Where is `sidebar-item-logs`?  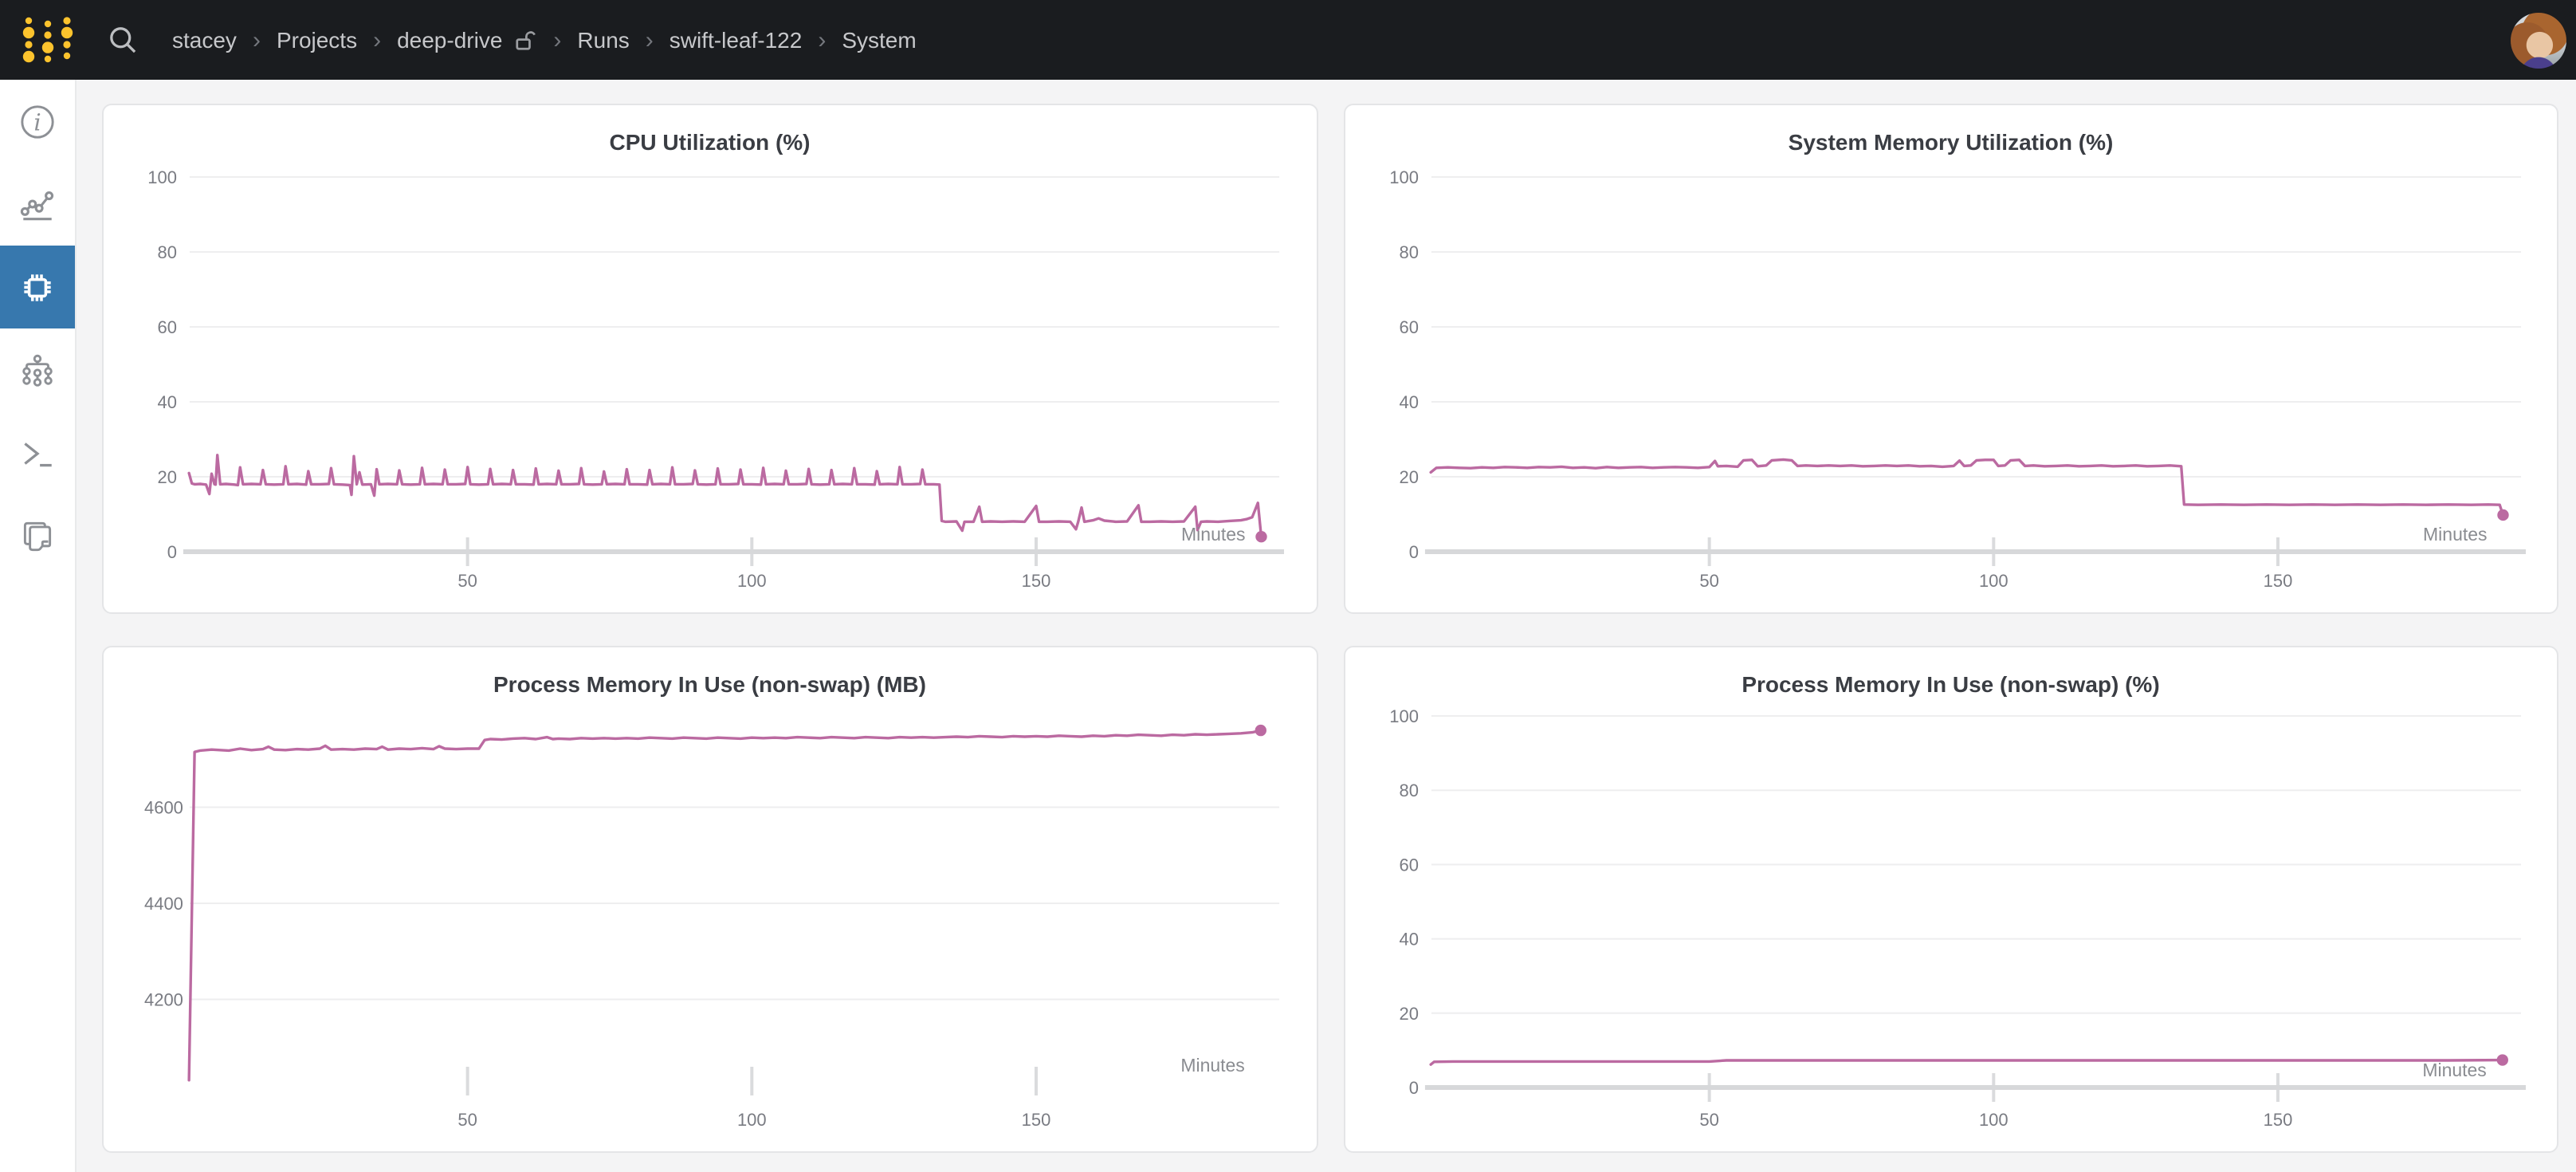
sidebar-item-logs is located at coordinates (37, 452).